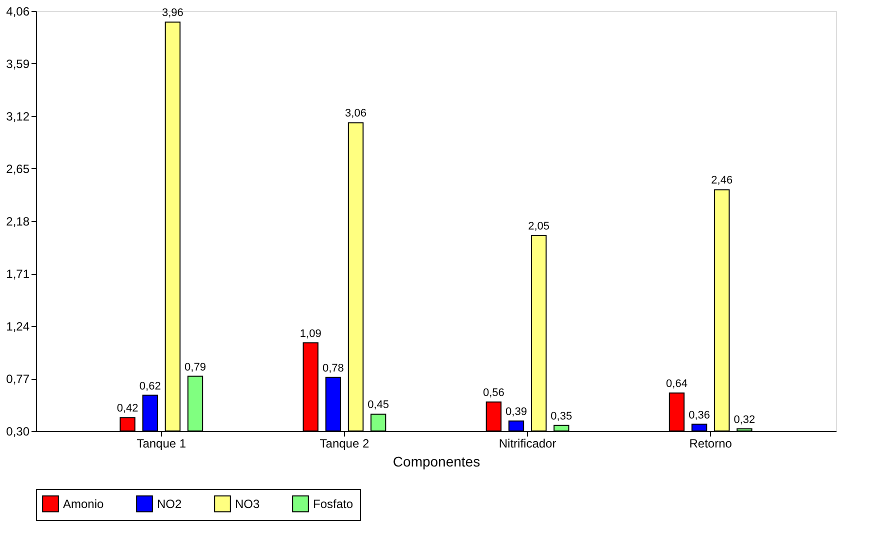 The image size is (869, 552). What do you see at coordinates (677, 384) in the screenshot?
I see `data-label: 0,64` at bounding box center [677, 384].